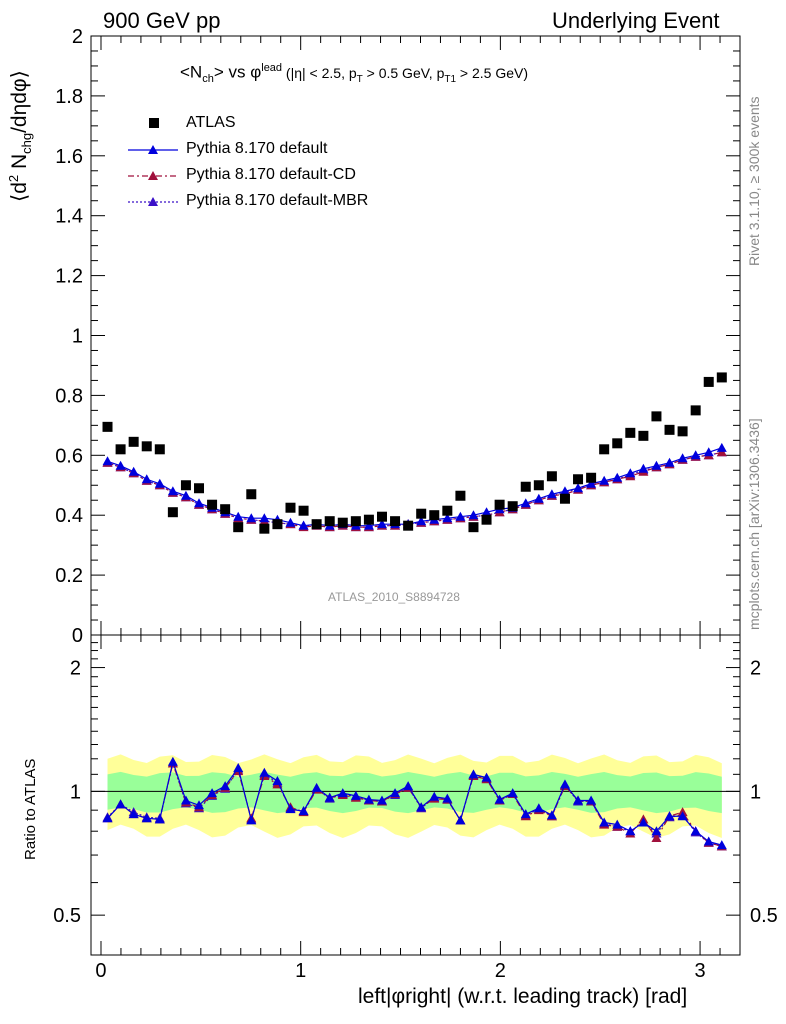  What do you see at coordinates (153, 149) in the screenshot?
I see `legend-default-marker` at bounding box center [153, 149].